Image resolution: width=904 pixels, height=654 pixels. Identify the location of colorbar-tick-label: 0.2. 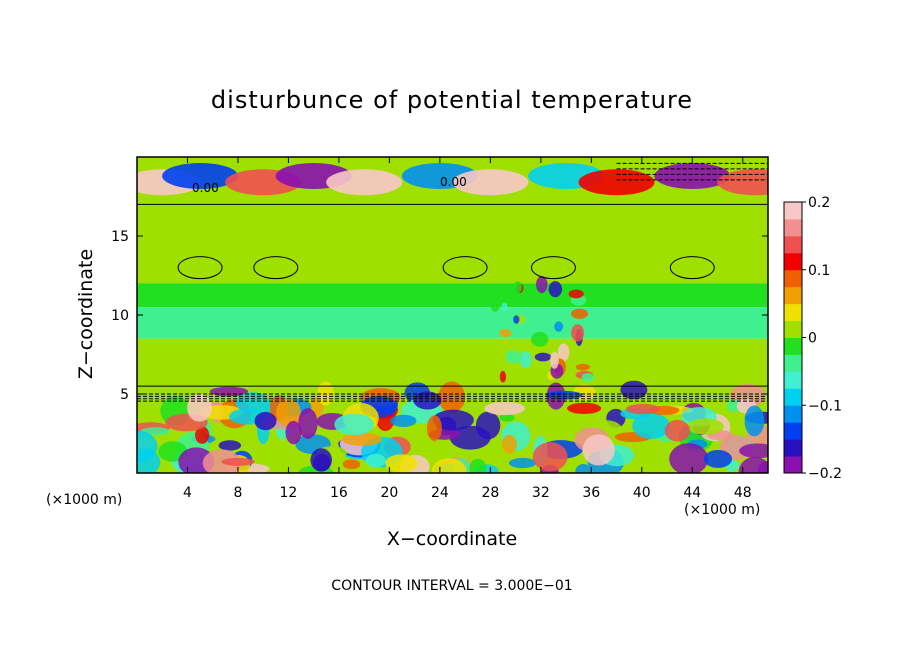
(819, 203).